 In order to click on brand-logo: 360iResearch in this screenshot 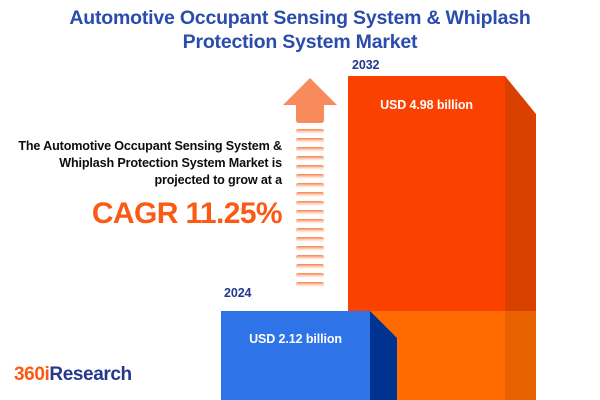, I will do `click(73, 375)`.